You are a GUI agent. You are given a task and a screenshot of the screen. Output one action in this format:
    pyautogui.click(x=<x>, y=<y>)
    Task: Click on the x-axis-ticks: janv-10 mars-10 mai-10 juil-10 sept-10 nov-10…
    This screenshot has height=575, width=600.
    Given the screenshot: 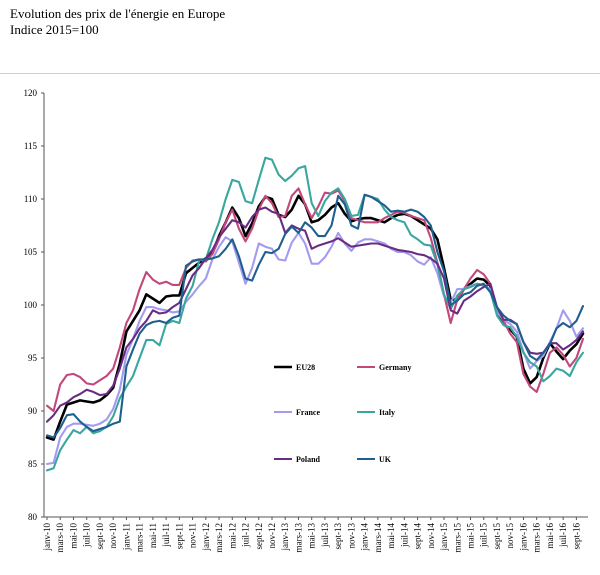 What is the action you would take?
    pyautogui.click(x=311, y=535)
    